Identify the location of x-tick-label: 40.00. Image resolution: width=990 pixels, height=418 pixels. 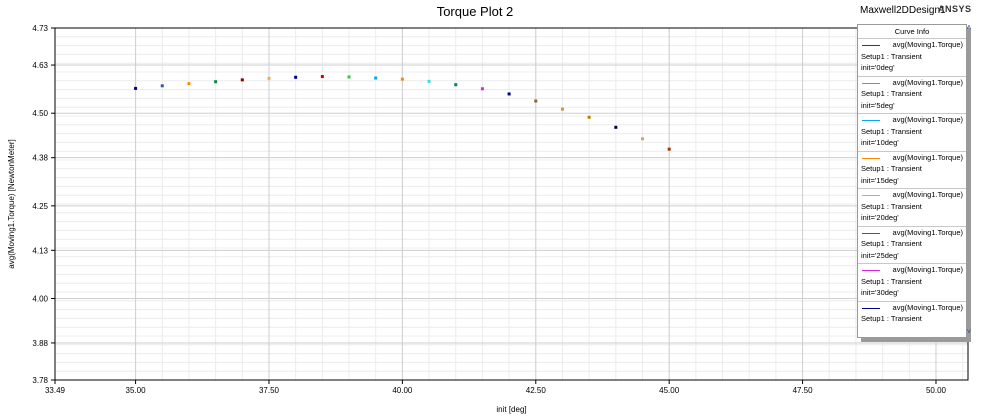
(402, 390).